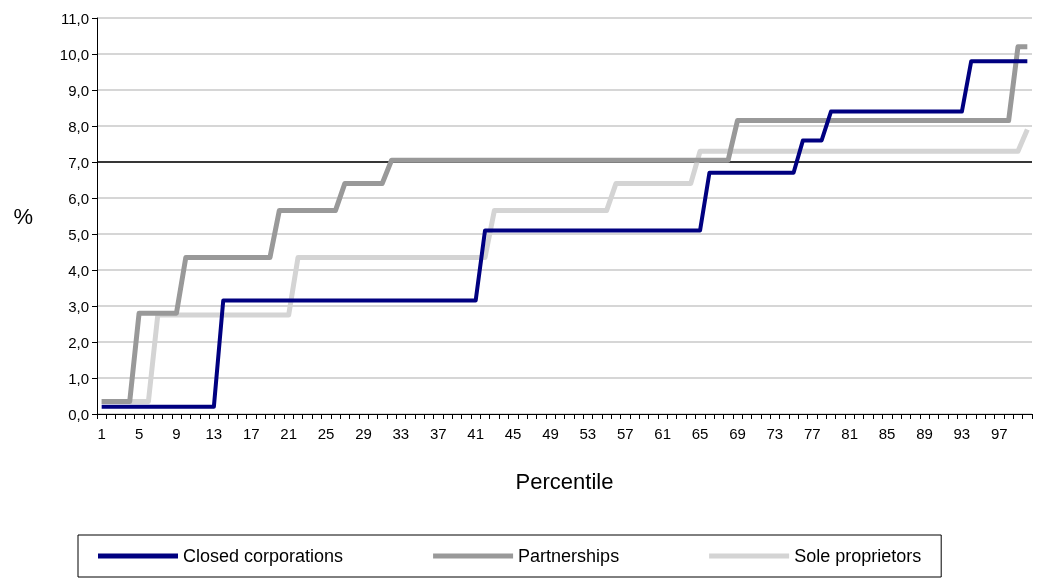  I want to click on legend-label: Closed corporations, so click(263, 556).